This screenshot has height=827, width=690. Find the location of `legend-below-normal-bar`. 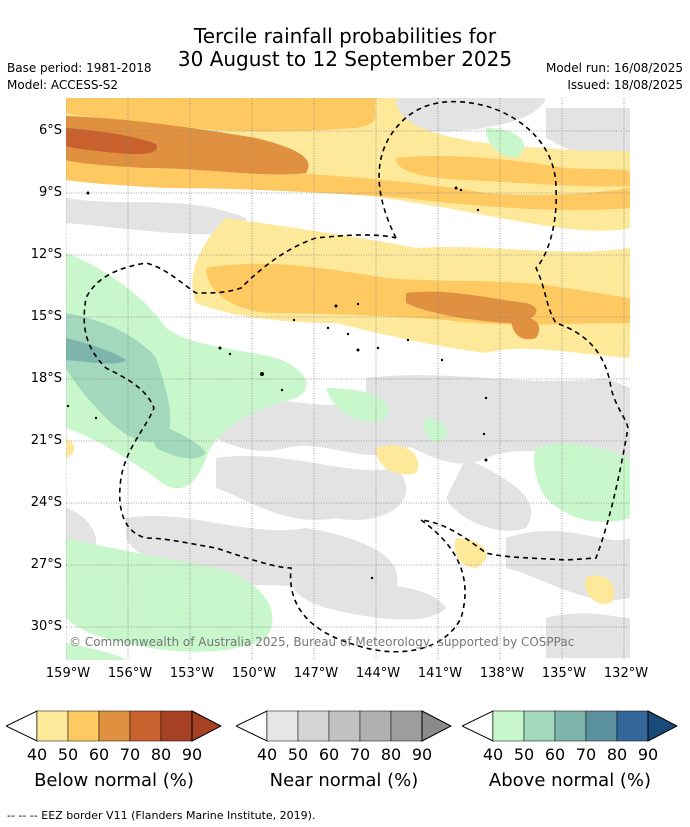

legend-below-normal-bar is located at coordinates (114, 726).